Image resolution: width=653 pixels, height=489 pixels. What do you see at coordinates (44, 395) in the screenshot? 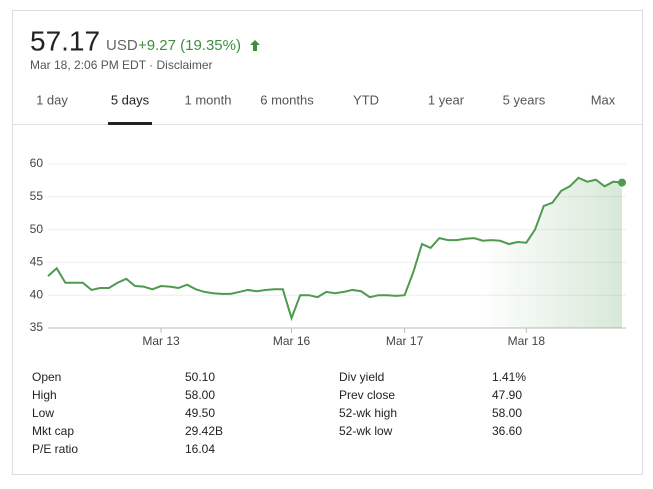
I see `stat-label: High` at bounding box center [44, 395].